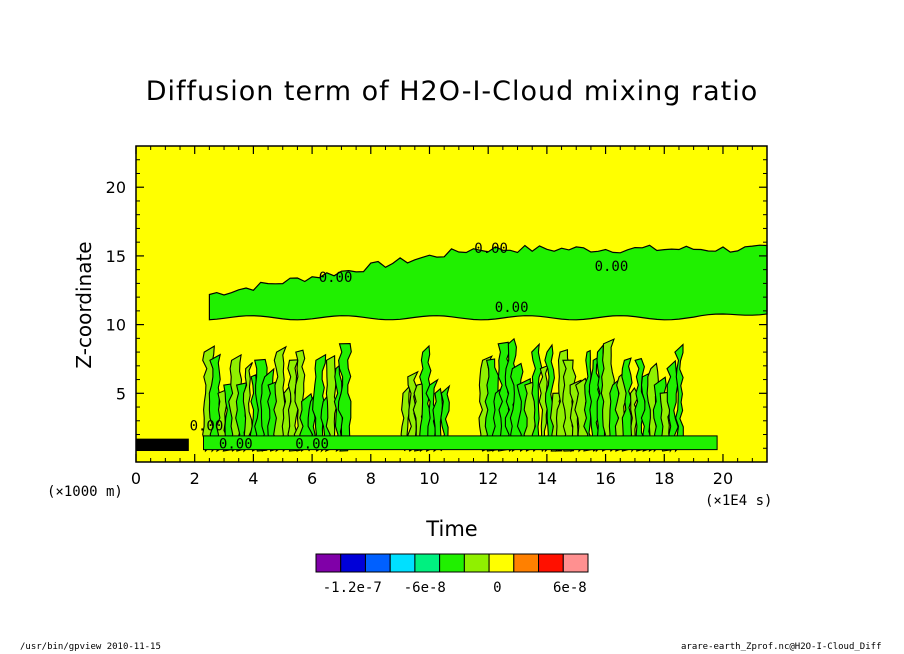 The width and height of the screenshot is (904, 654). Describe the element at coordinates (85, 492) in the screenshot. I see `y-axis-unit: (×1000 m)` at that location.